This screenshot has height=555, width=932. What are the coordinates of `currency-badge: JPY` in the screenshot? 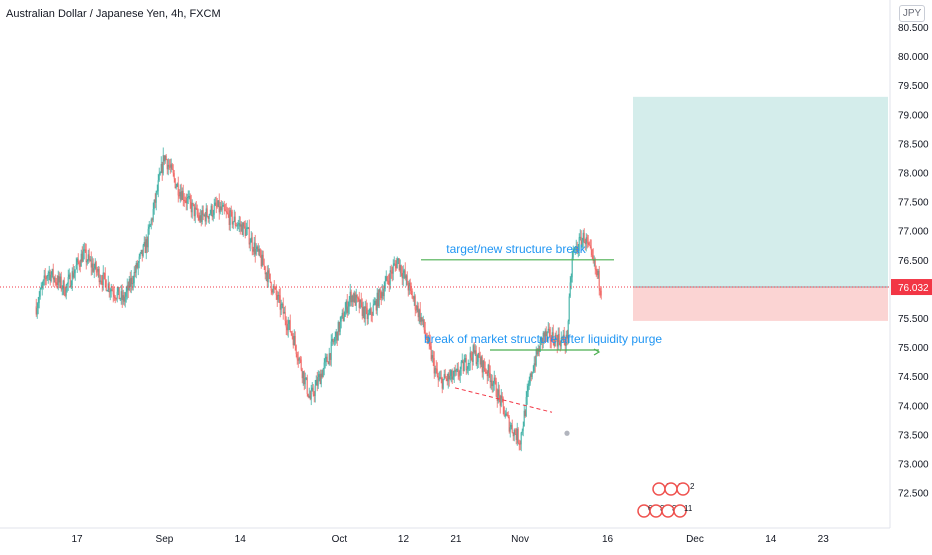 It's located at (912, 13).